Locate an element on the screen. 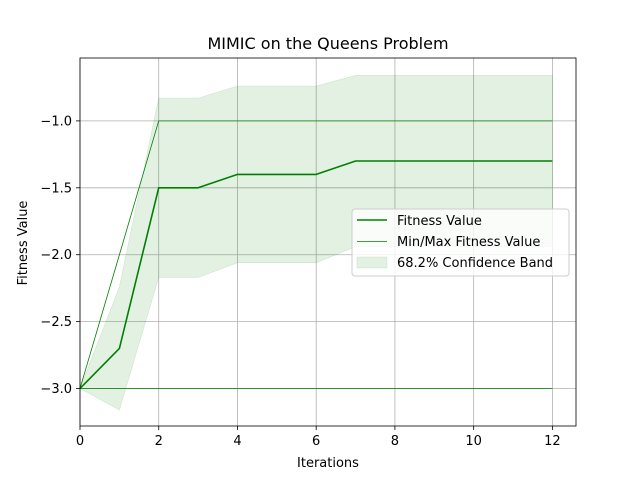  x-tick-label-2: 4 is located at coordinates (237, 441).